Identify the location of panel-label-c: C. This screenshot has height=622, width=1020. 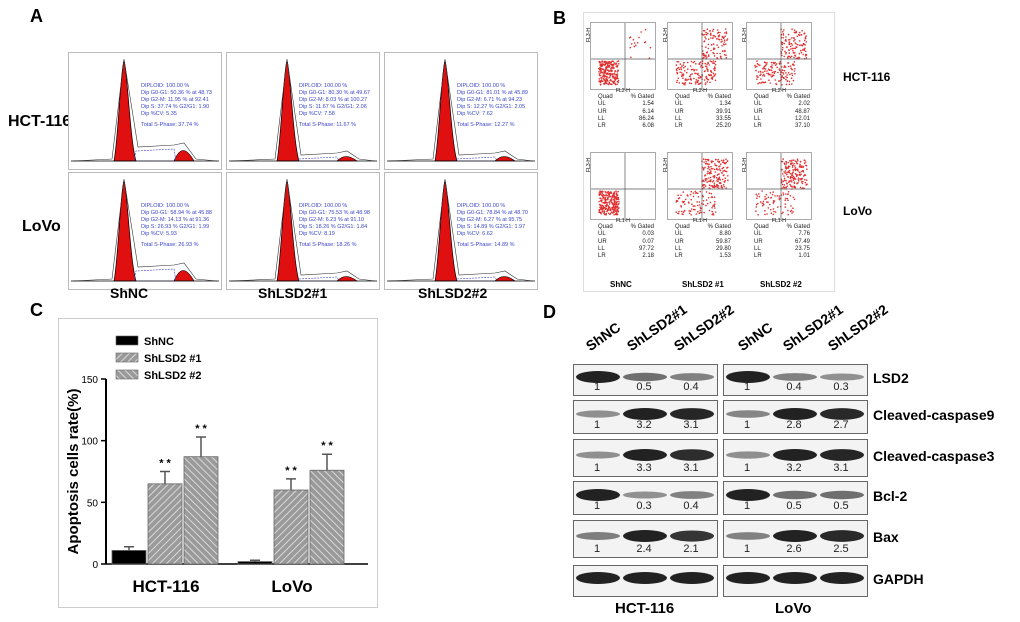
(36, 310).